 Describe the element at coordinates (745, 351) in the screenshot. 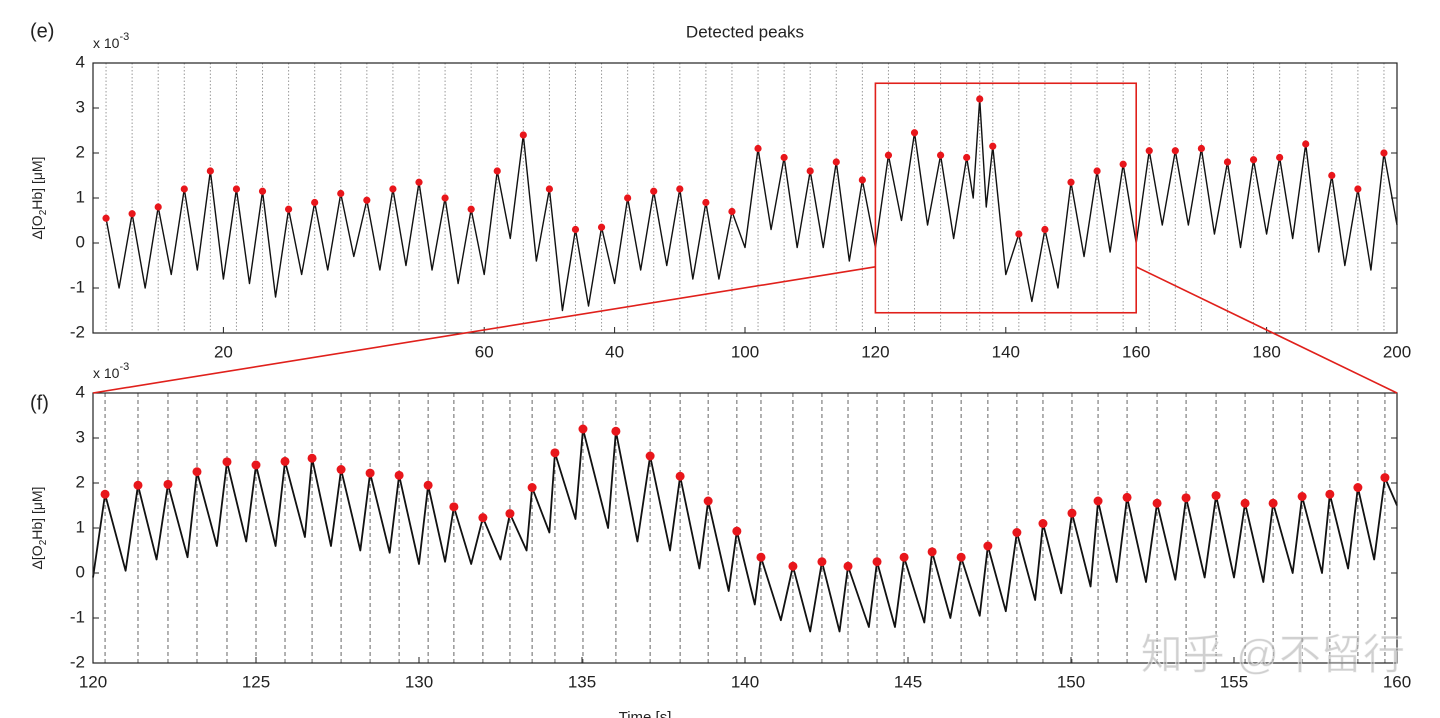

I see `x-tick-label: 100` at that location.